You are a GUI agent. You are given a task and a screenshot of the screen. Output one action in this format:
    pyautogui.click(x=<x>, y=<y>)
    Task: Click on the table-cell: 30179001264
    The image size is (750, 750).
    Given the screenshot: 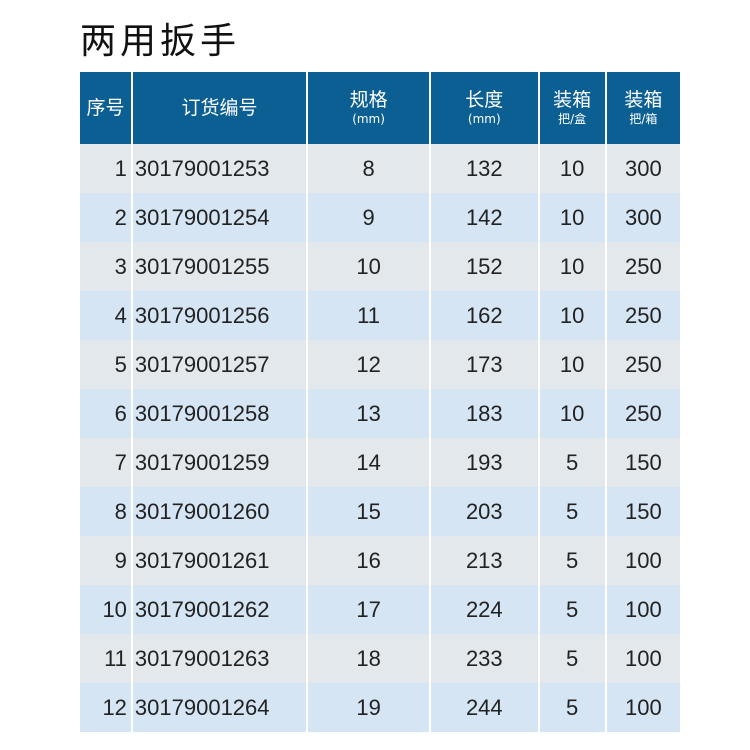 What is the action you would take?
    pyautogui.click(x=219, y=707)
    